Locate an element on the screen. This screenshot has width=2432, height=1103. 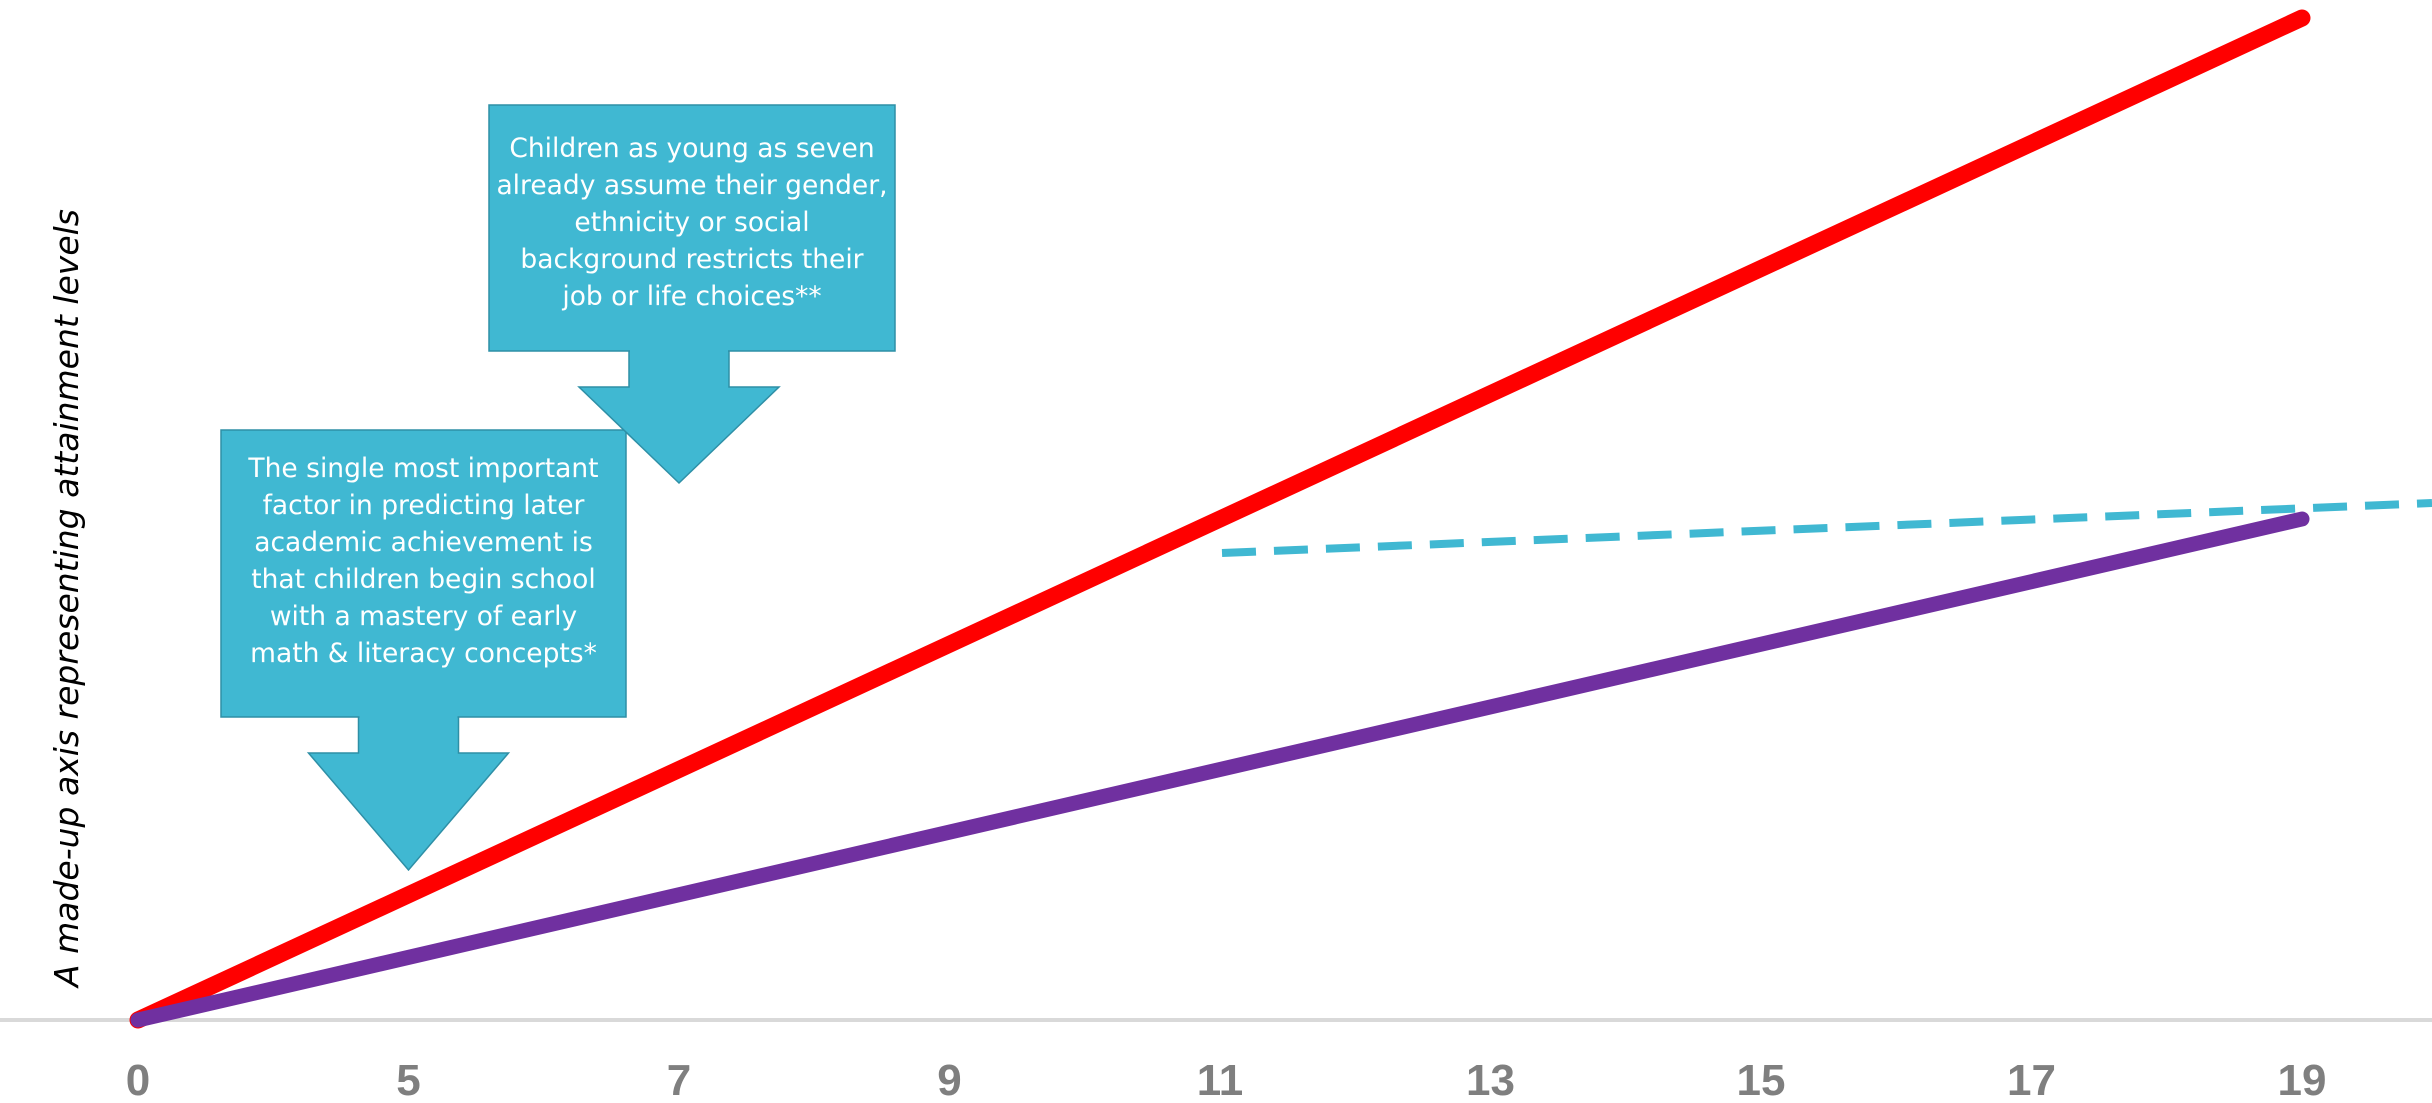
callout-text-line: math & literacy concepts* is located at coordinates (423, 653).